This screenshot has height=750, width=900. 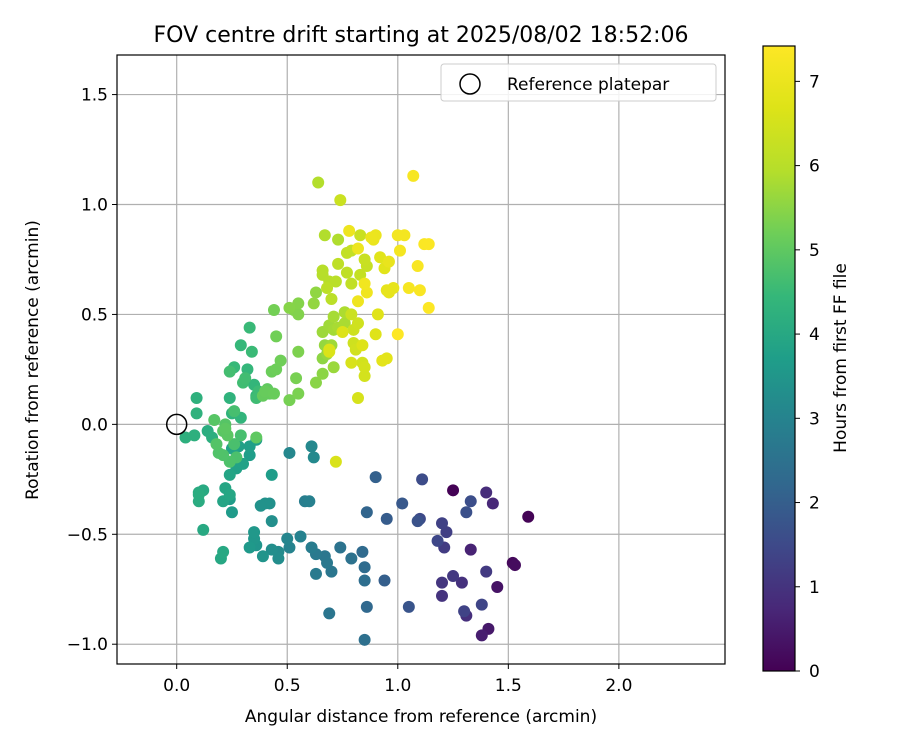 I want to click on colorbar-tick-label: 0, so click(x=814, y=672).